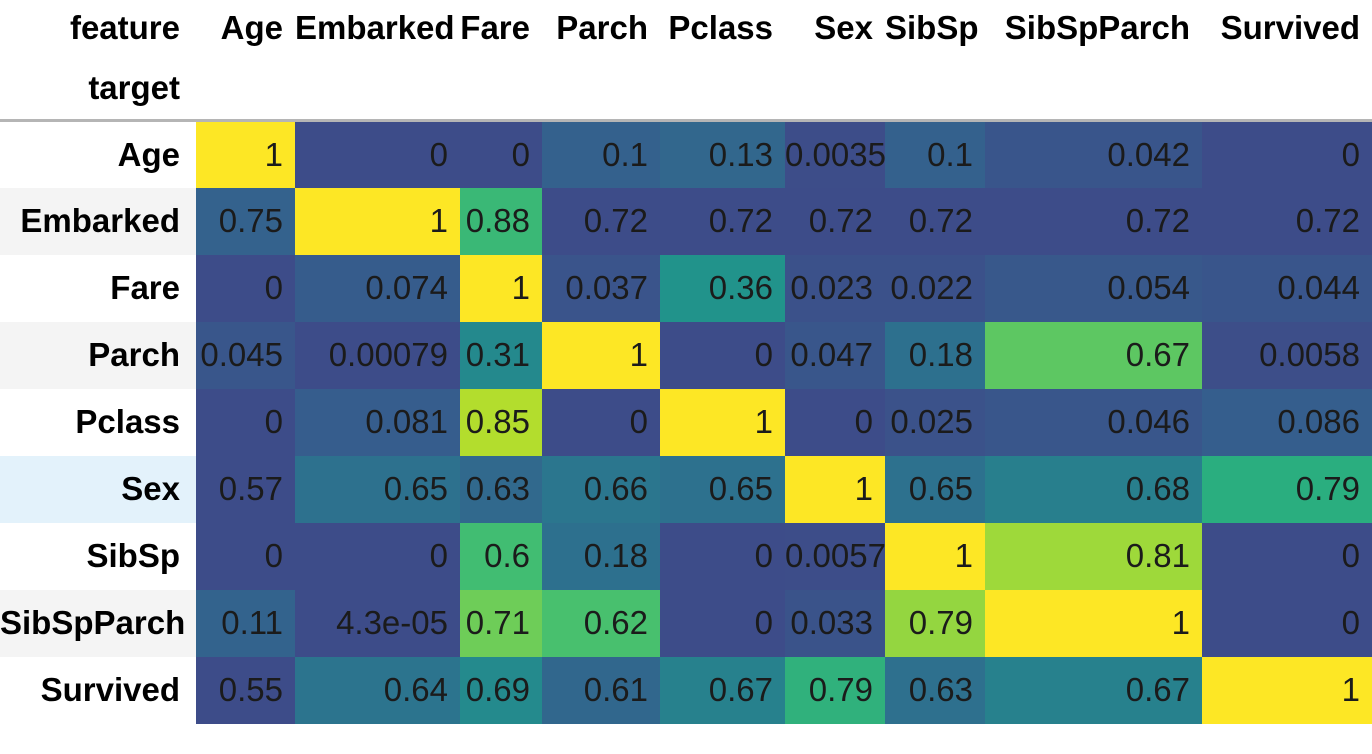  Describe the element at coordinates (98, 221) in the screenshot. I see `row-label-embarked: Embarked` at that location.